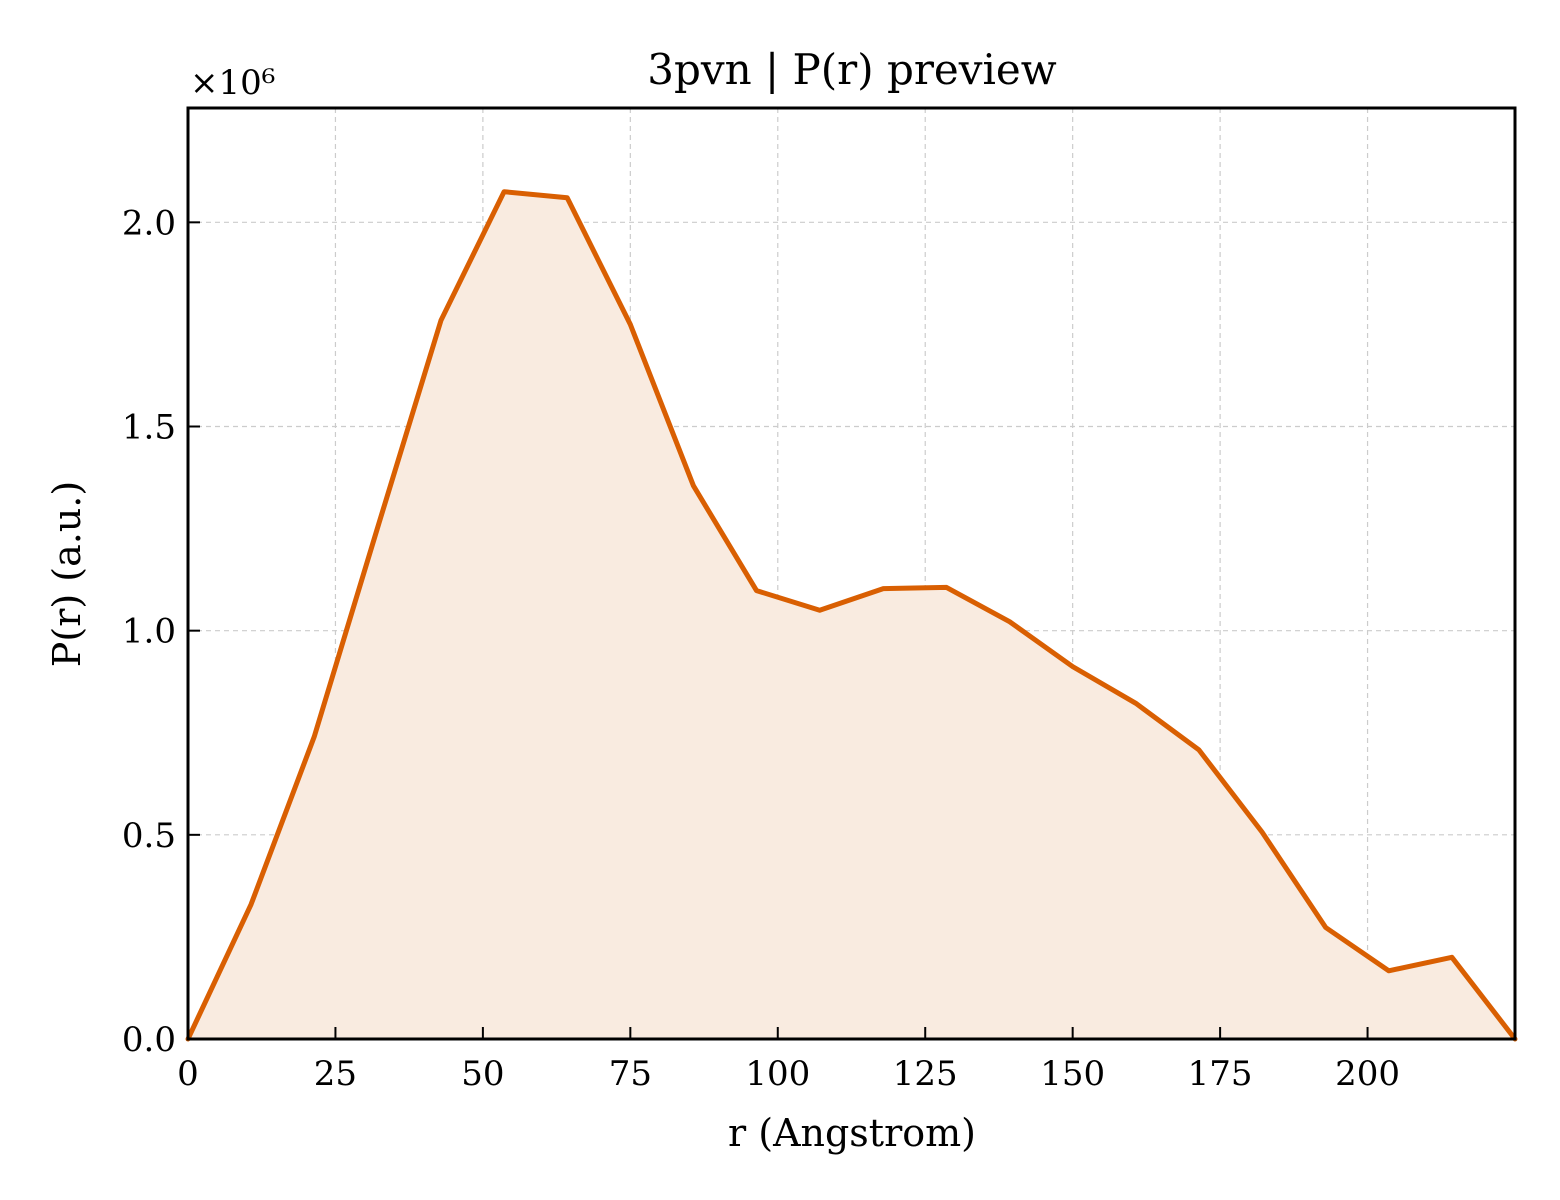  Describe the element at coordinates (482, 1074) in the screenshot. I see `x-tick-label: 50` at that location.